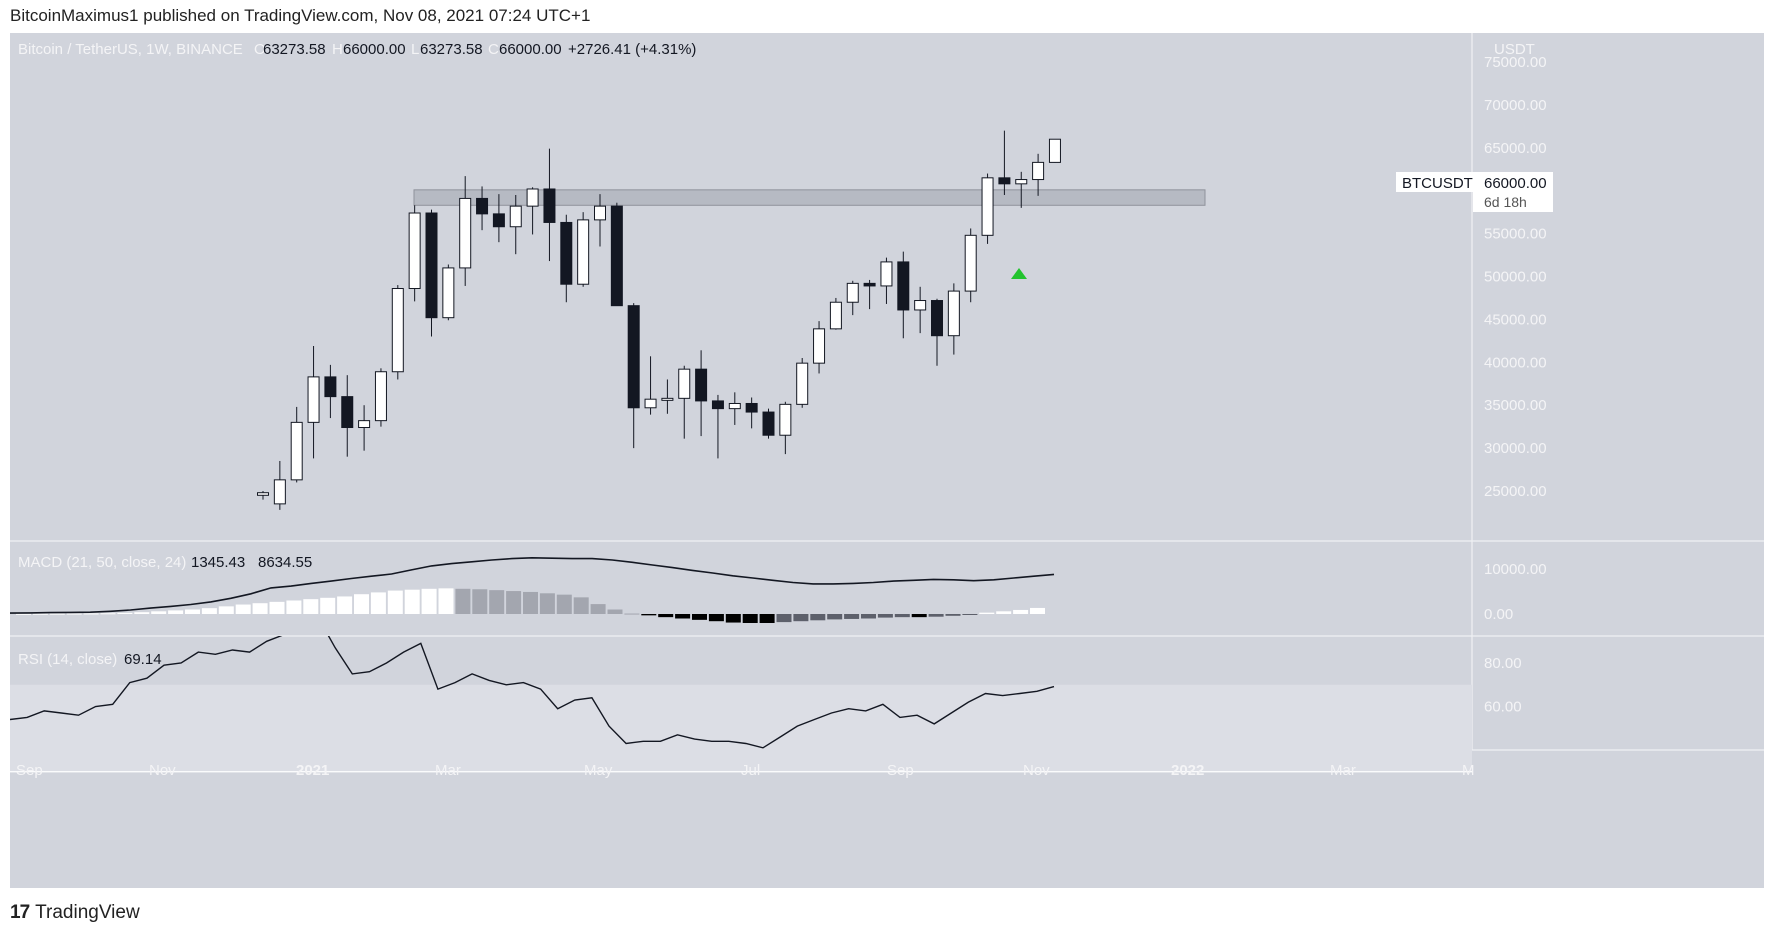  What do you see at coordinates (29, 770) in the screenshot?
I see `time-axis-label: Sep` at bounding box center [29, 770].